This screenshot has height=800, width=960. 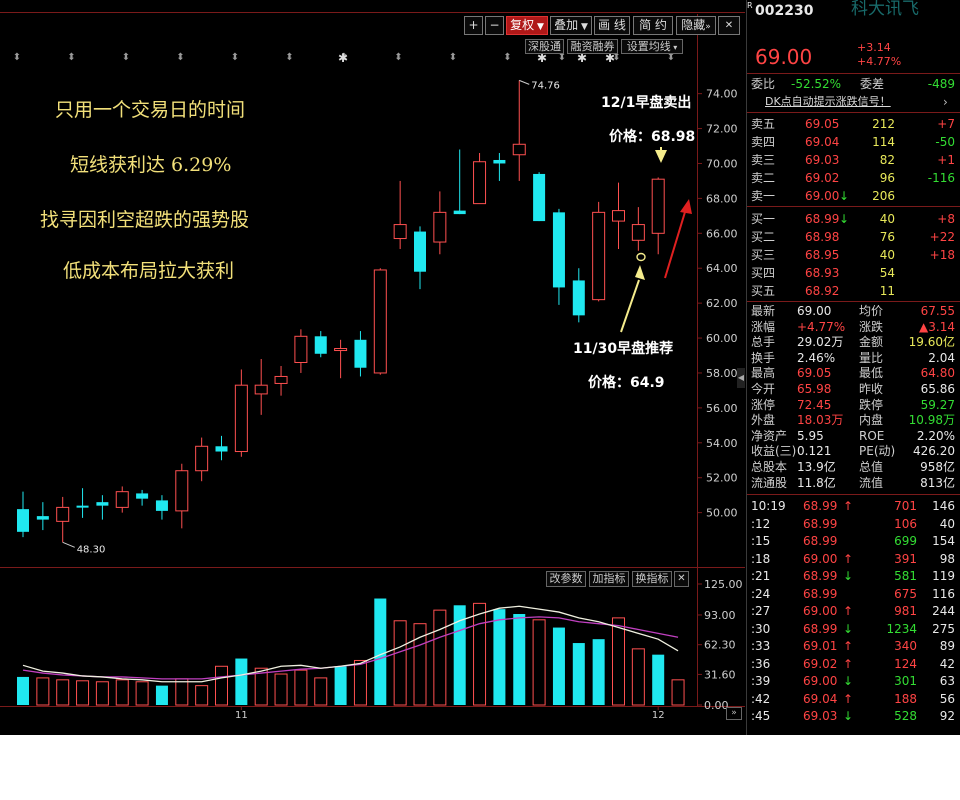 I want to click on tick-row: :15 68.99 699 154, so click(x=853, y=541).